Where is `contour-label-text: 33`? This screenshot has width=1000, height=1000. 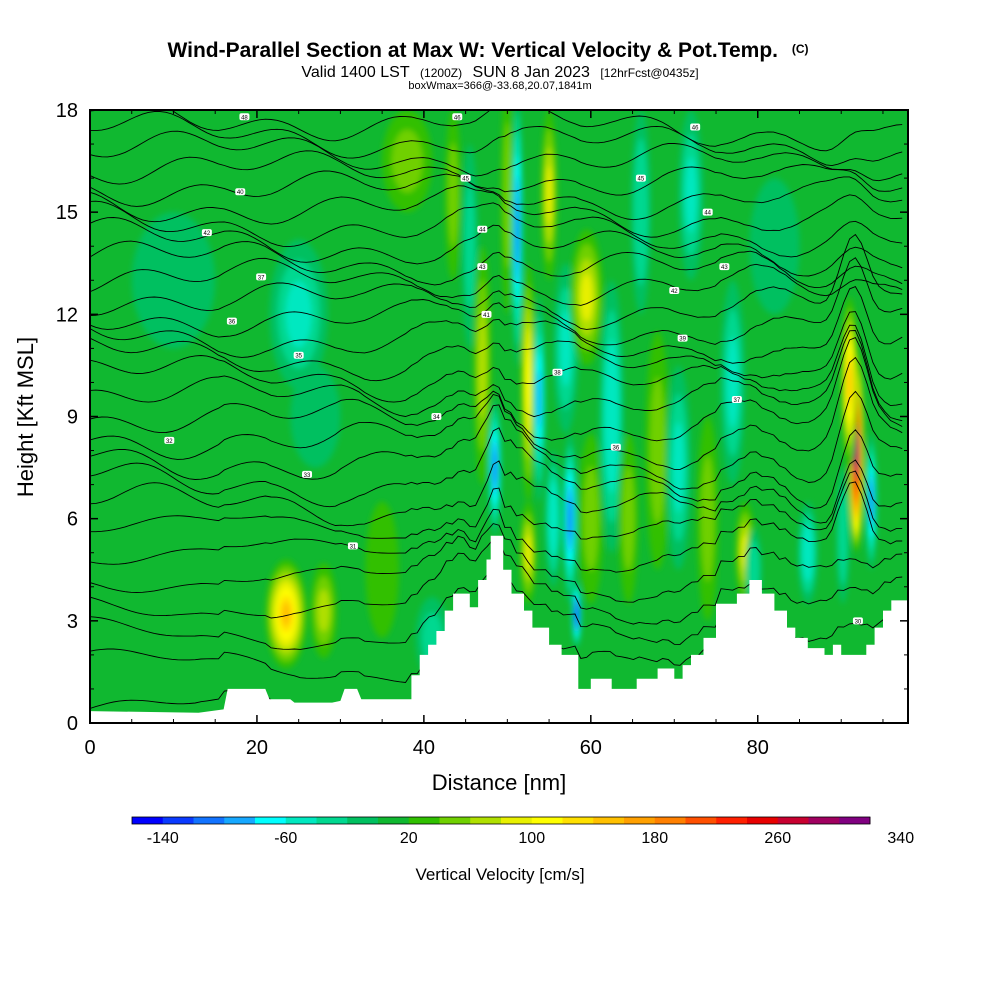
contour-label-text: 33 is located at coordinates (307, 476).